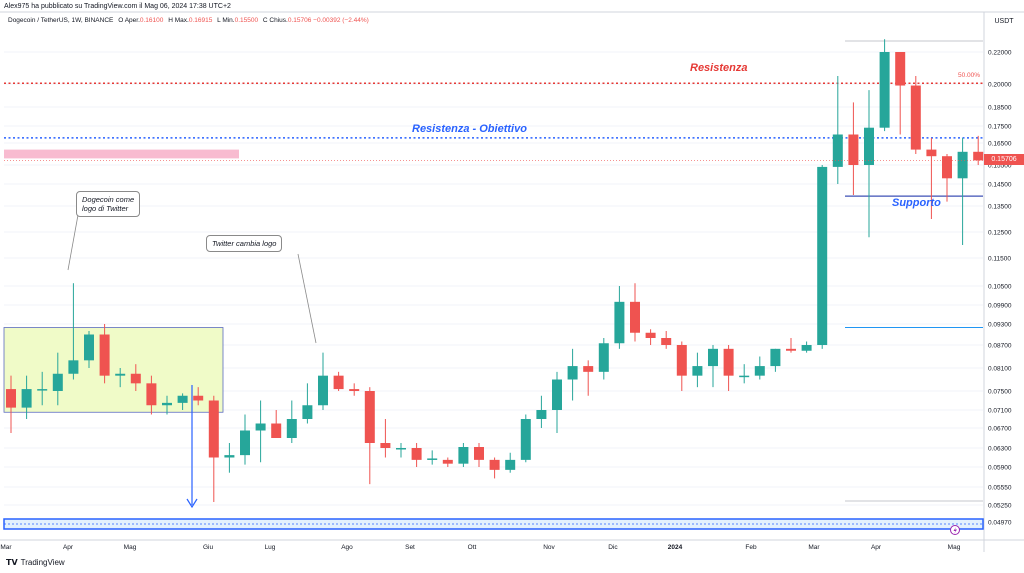 This screenshot has height=573, width=1024. I want to click on currency-label: USDT, so click(1004, 21).